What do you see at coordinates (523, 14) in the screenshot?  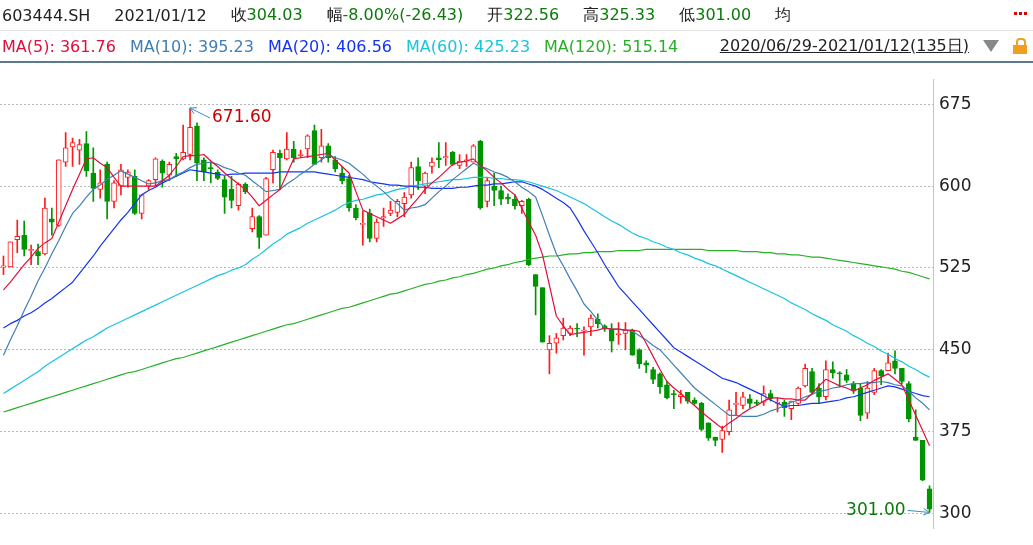 I see `text: 开322.56` at bounding box center [523, 14].